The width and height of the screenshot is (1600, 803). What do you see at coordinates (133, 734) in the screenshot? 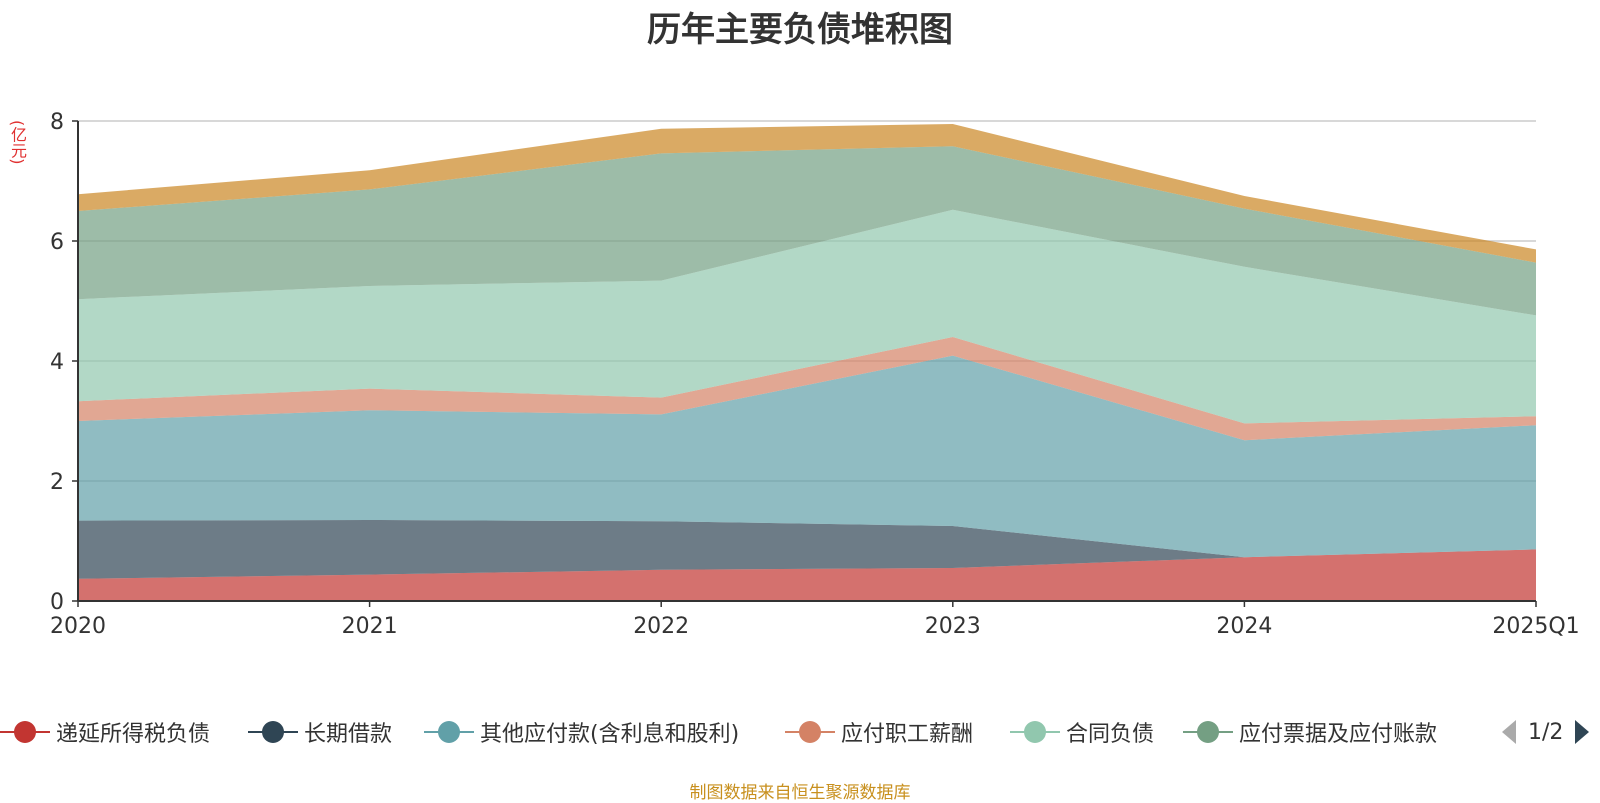
I see `legend-label: 递延所得税负债` at bounding box center [133, 734].